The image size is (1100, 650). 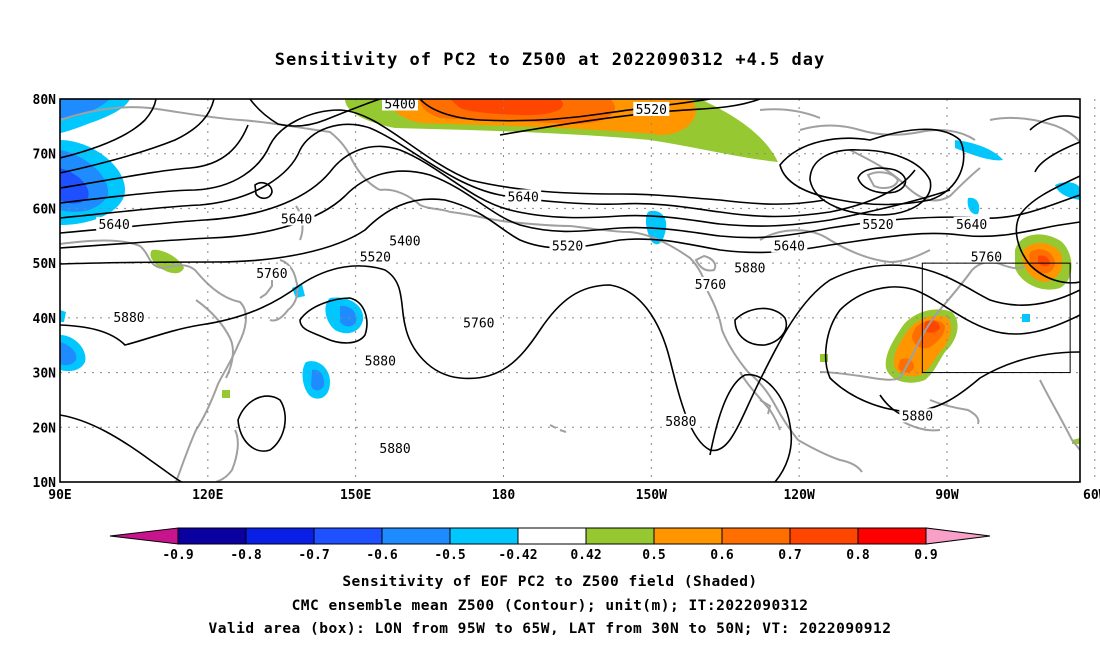 What do you see at coordinates (789, 555) in the screenshot?
I see `colorbar-tick-label: 0.7` at bounding box center [789, 555].